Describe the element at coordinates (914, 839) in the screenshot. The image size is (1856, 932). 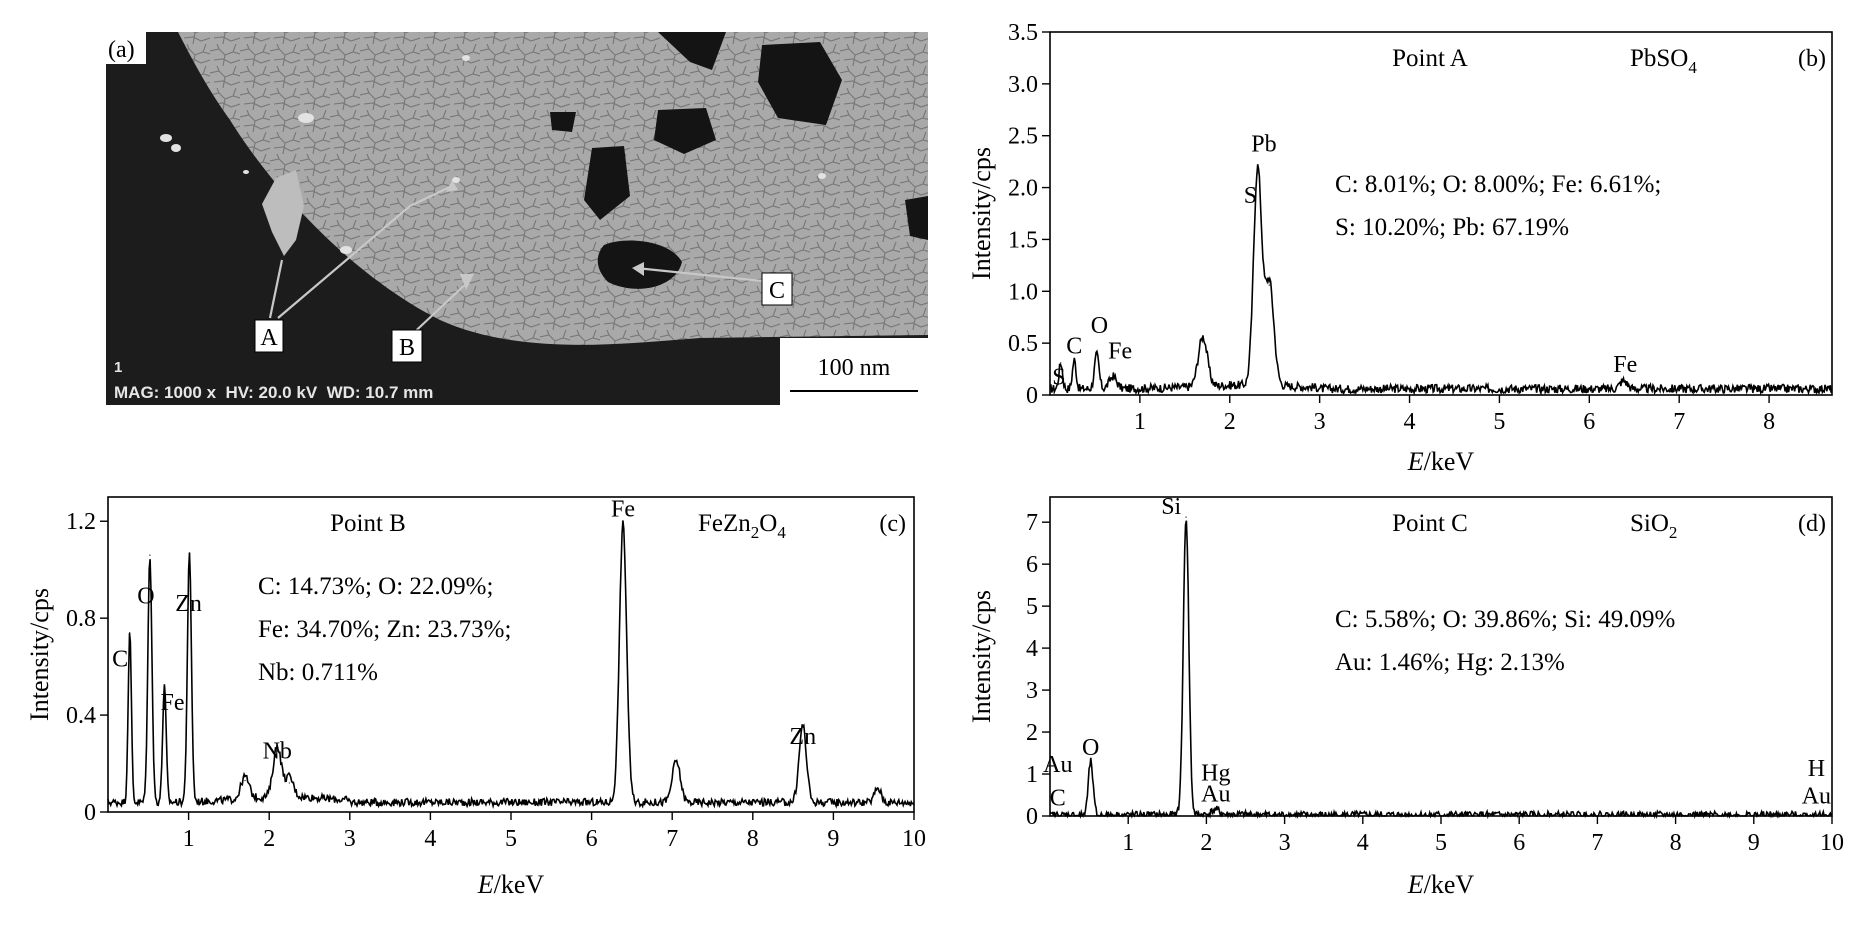
I see `x-tick-label-c: 10` at that location.